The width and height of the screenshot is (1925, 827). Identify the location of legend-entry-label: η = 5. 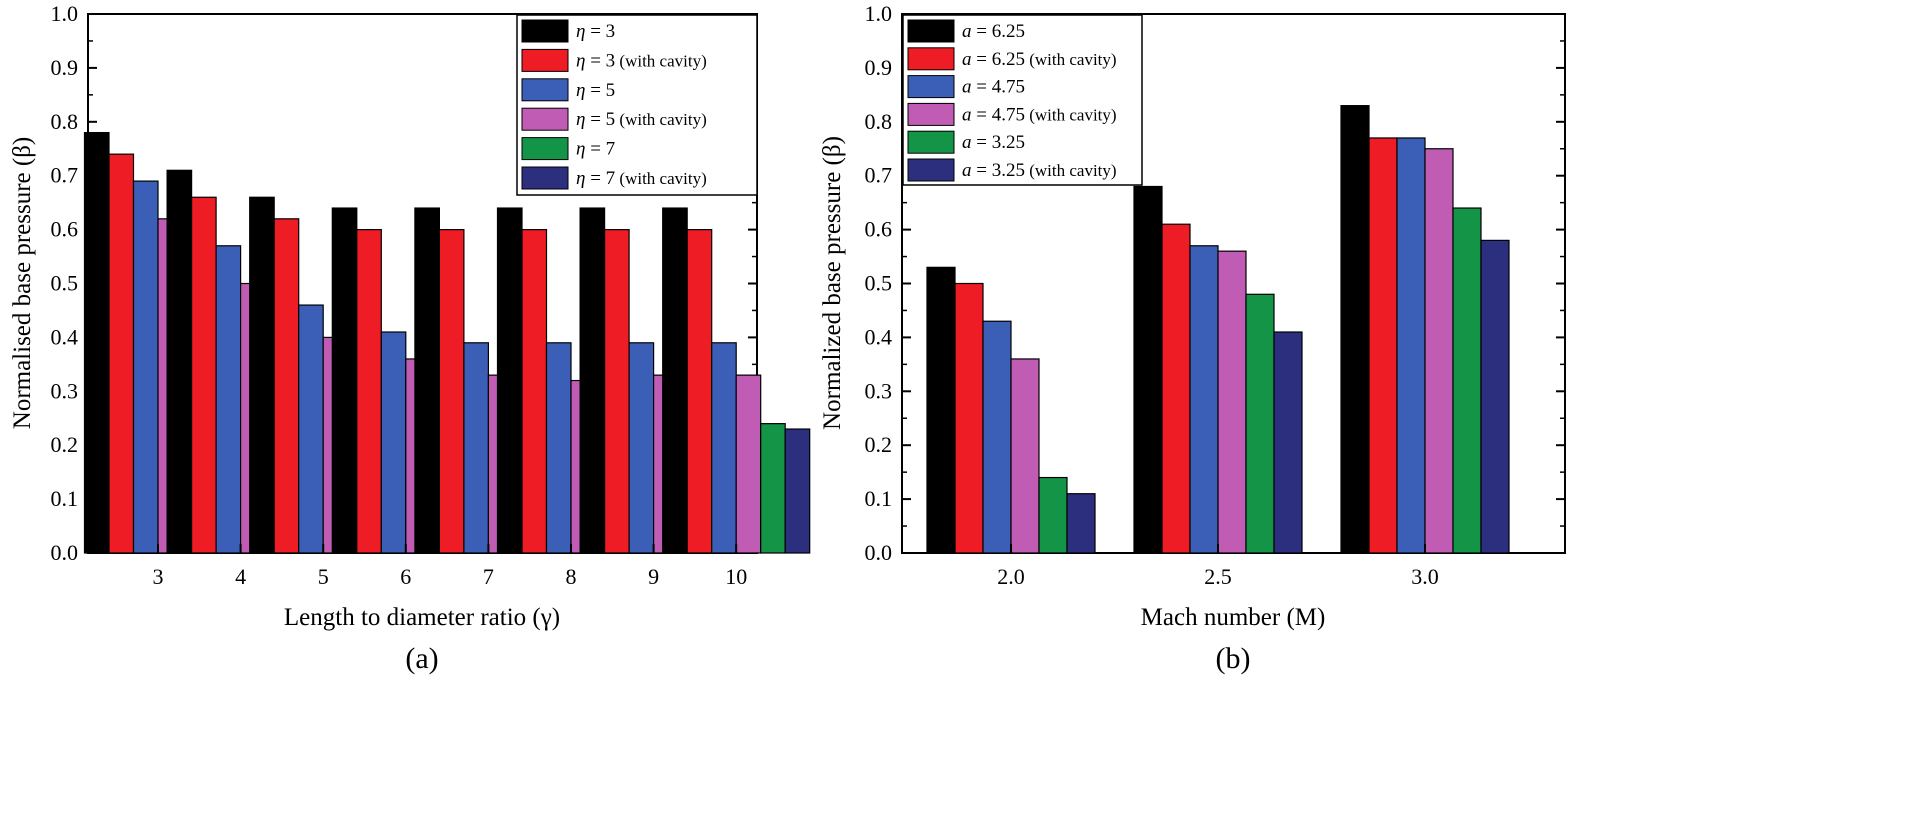
(595, 90).